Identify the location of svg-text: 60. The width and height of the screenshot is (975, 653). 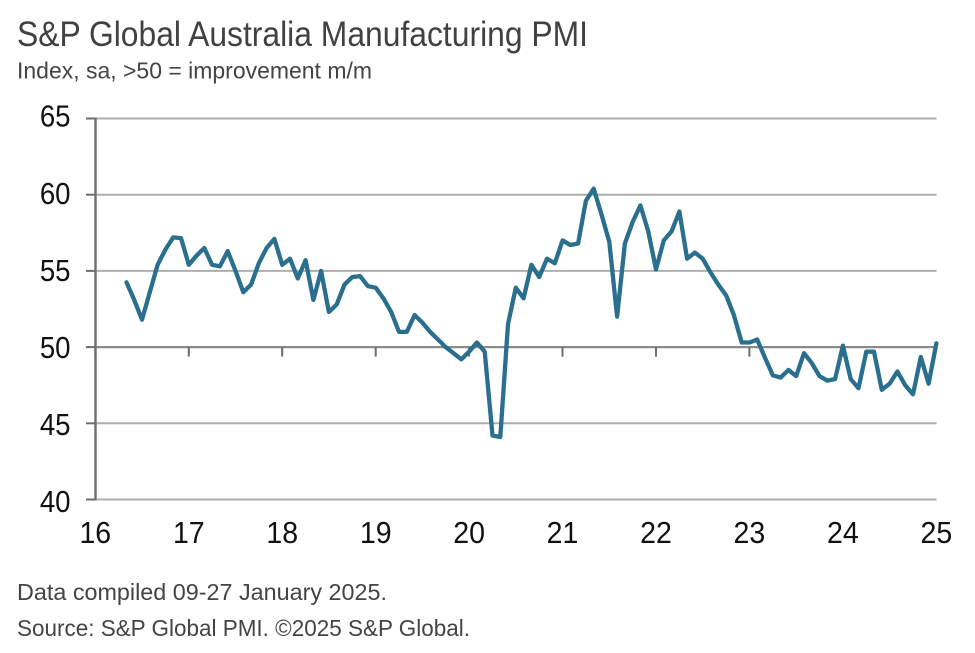
(55, 193).